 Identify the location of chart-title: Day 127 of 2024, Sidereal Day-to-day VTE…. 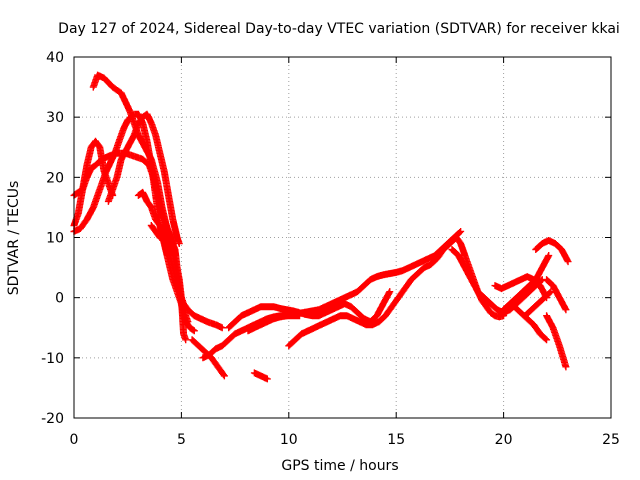
(339, 29).